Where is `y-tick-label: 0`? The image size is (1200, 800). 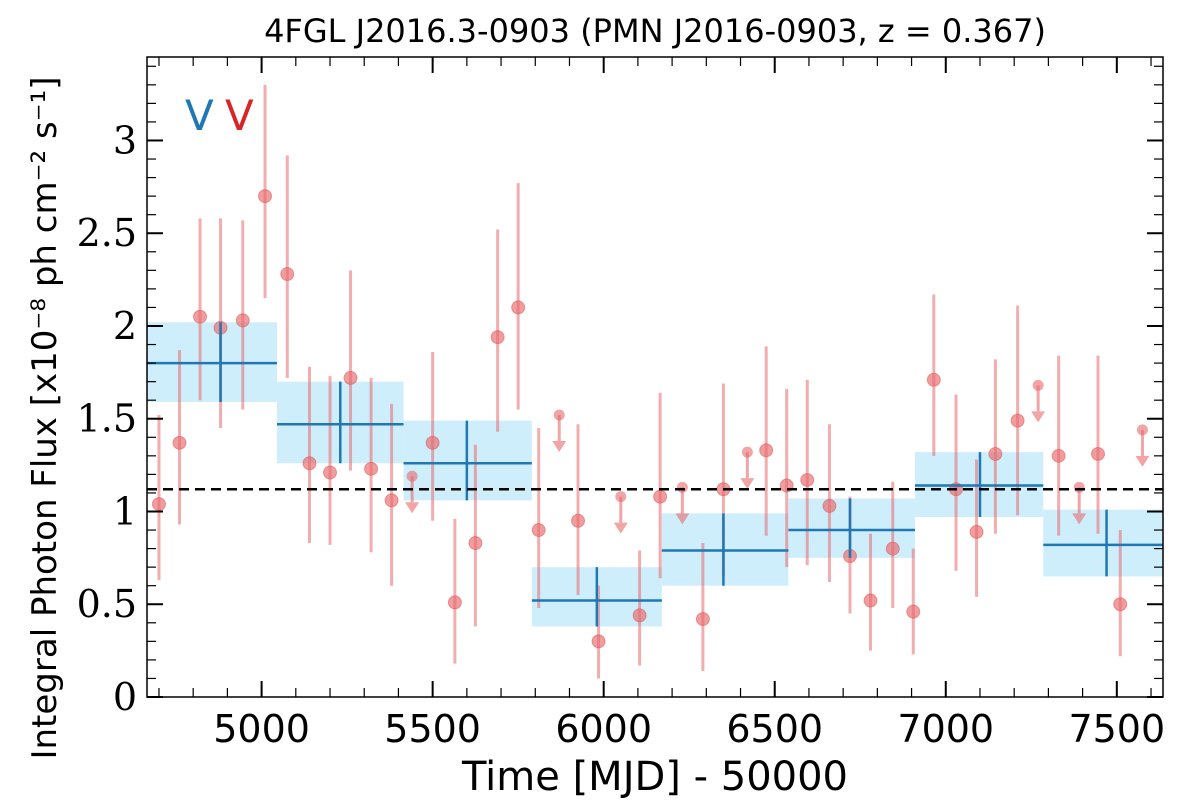
y-tick-label: 0 is located at coordinates (125, 697).